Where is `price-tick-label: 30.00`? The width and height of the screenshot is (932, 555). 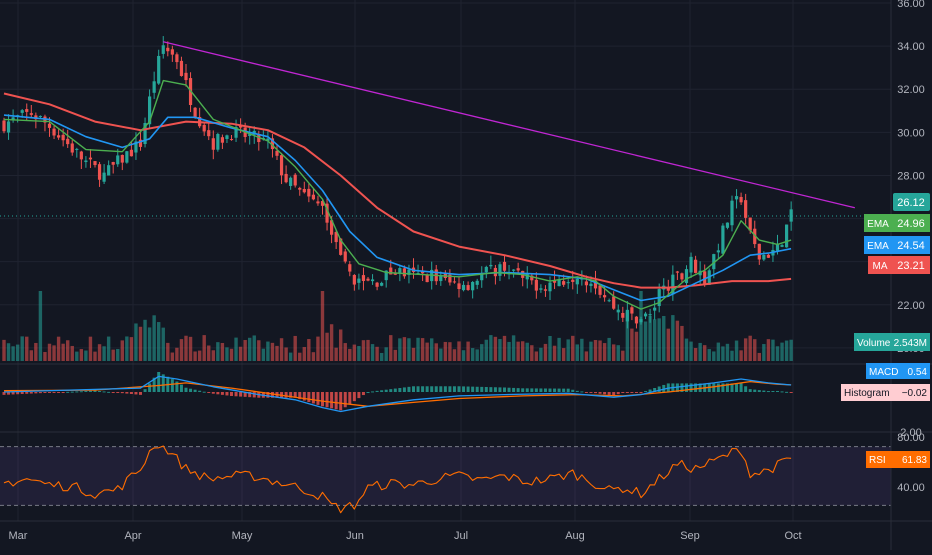
price-tick-label: 30.00 is located at coordinates (911, 133).